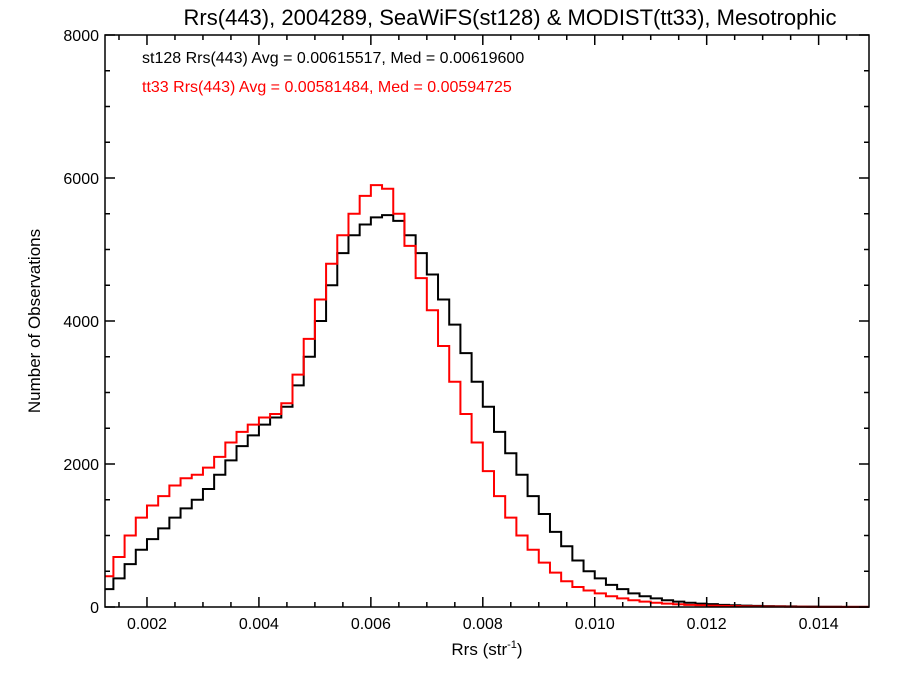  I want to click on x-tick-label: 0.002, so click(147, 624).